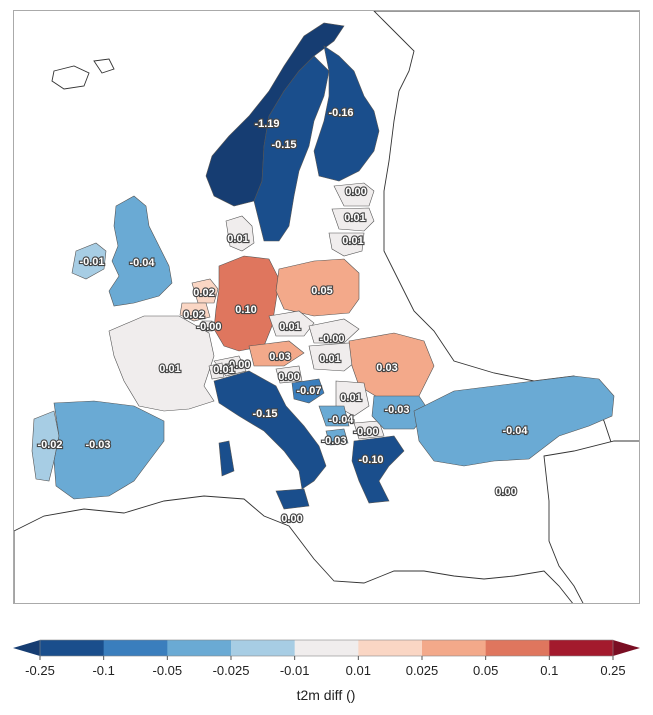  What do you see at coordinates (237, 365) in the screenshot?
I see `label-switzerland: -0.00` at bounding box center [237, 365].